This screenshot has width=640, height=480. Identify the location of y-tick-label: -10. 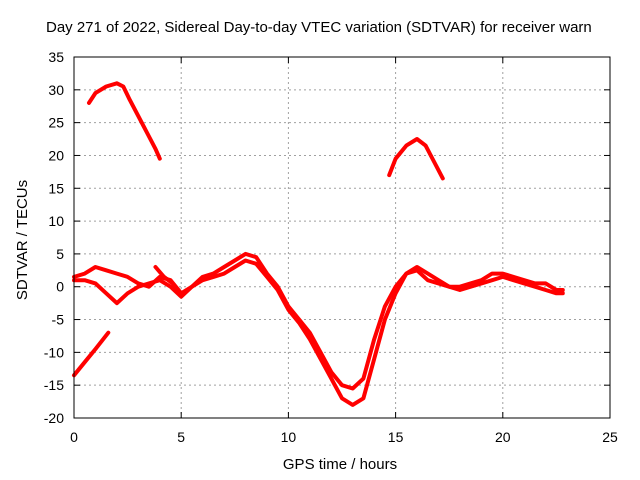
(54, 352).